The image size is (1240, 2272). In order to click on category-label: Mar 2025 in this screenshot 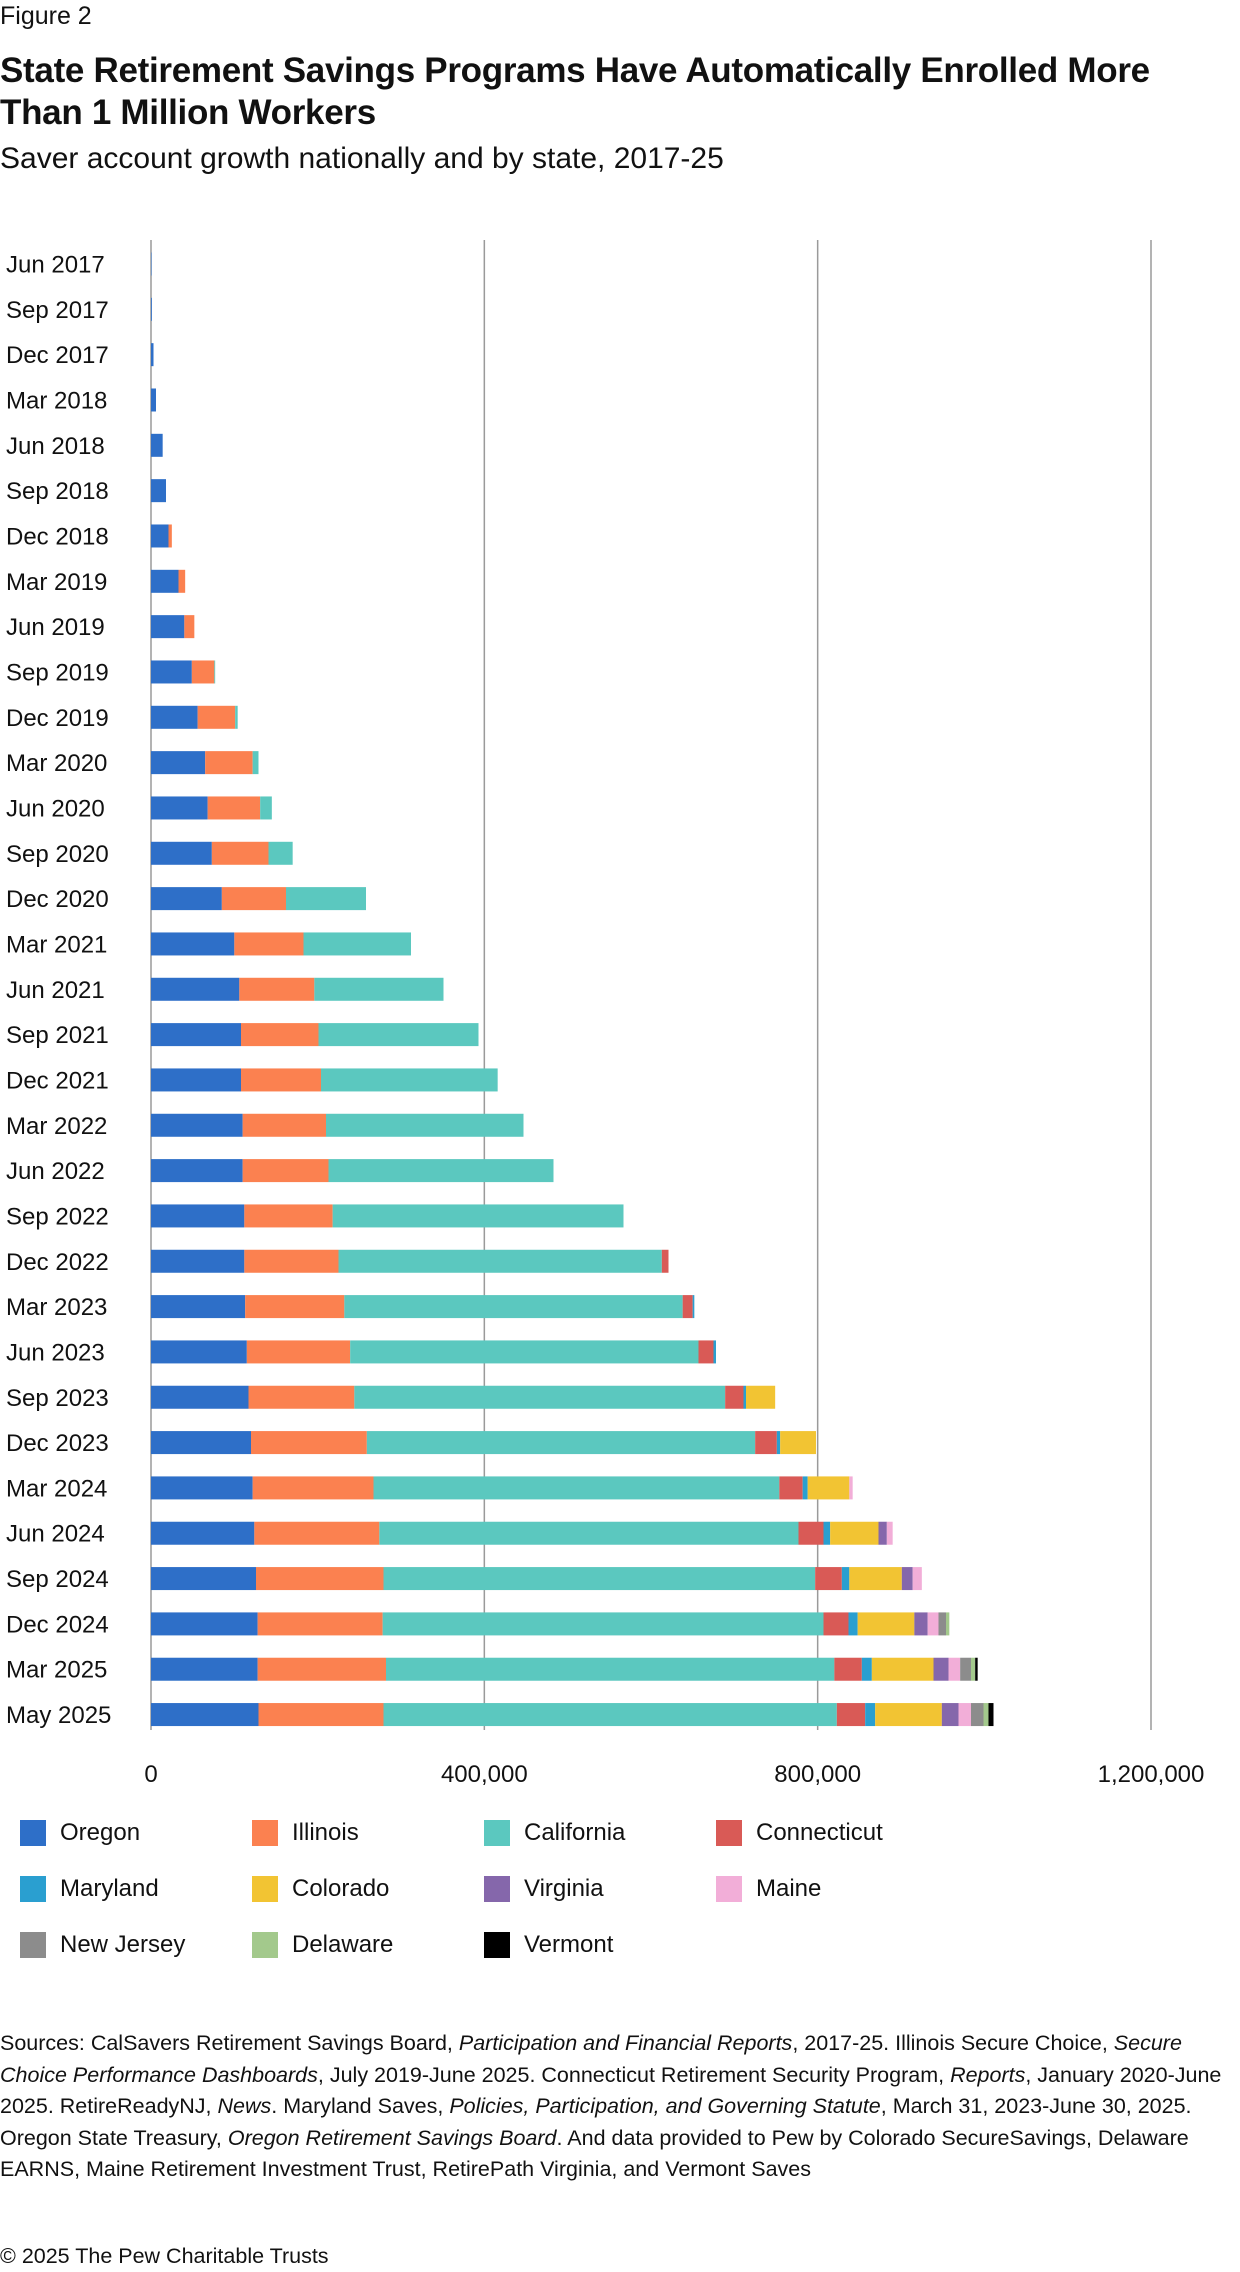, I will do `click(56, 1670)`.